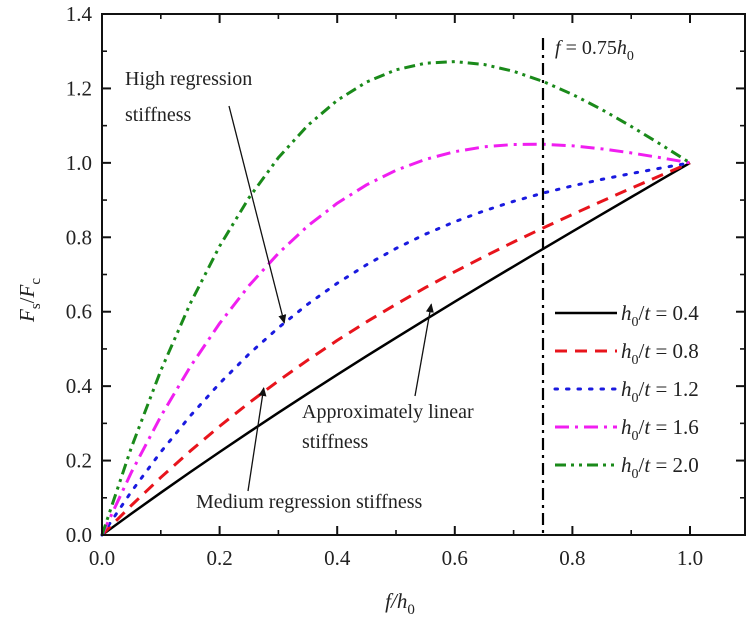  Describe the element at coordinates (674, 427) in the screenshot. I see `legend-label-value: = 1.6` at that location.